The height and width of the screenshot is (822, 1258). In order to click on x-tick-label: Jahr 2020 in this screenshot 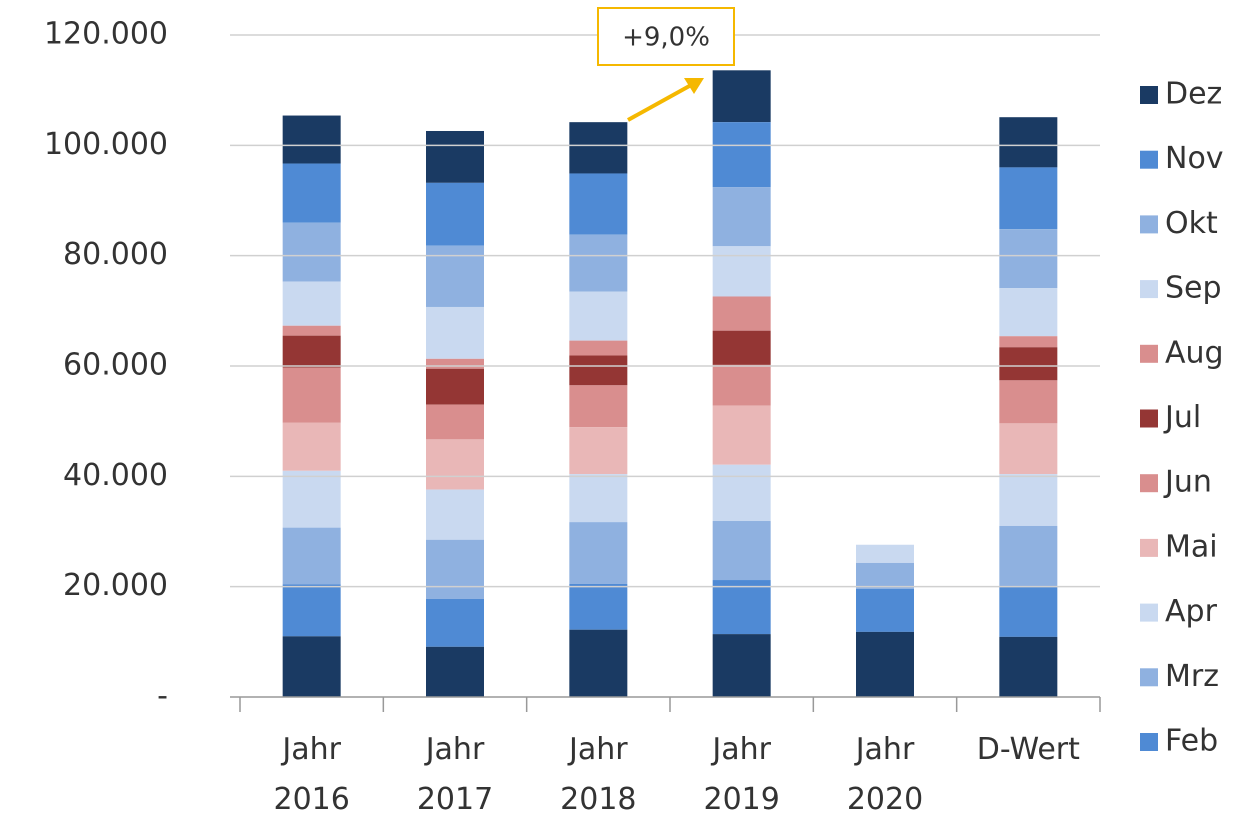, I will do `click(885, 774)`.